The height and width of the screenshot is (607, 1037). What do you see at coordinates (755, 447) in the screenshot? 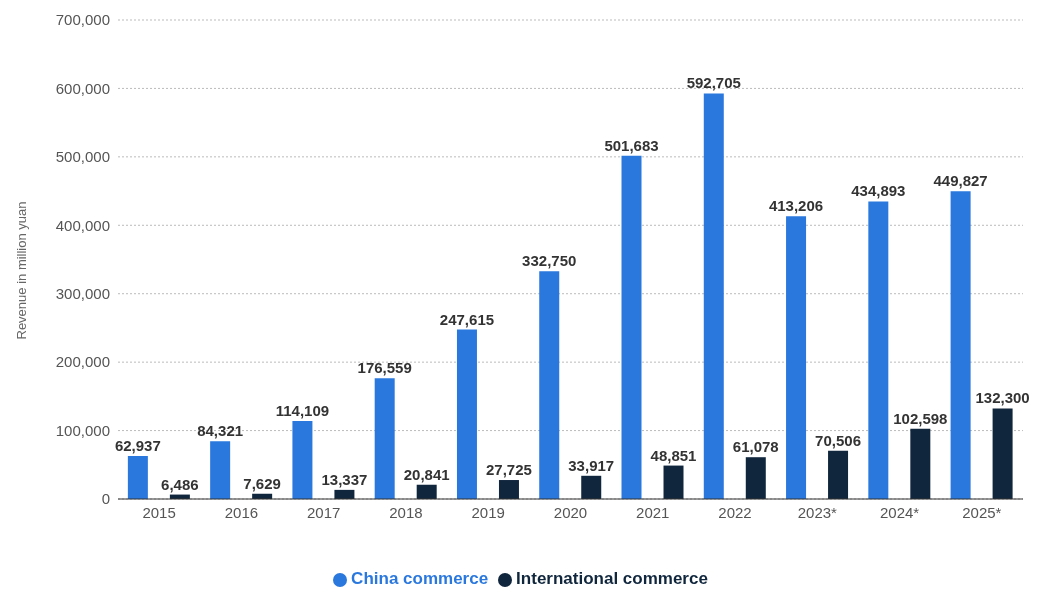
I see `data-label: 61,078` at bounding box center [755, 447].